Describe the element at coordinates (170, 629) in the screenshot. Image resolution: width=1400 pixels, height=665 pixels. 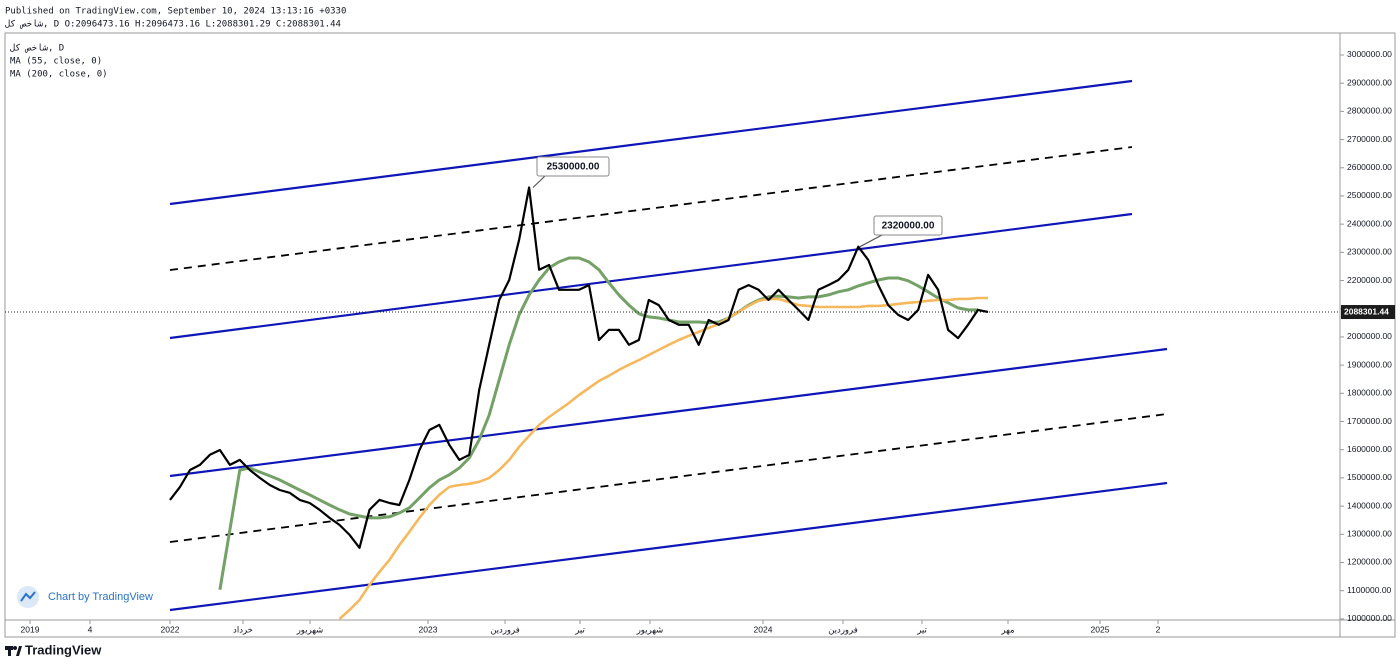
I see `x-tick-label: 2022` at that location.